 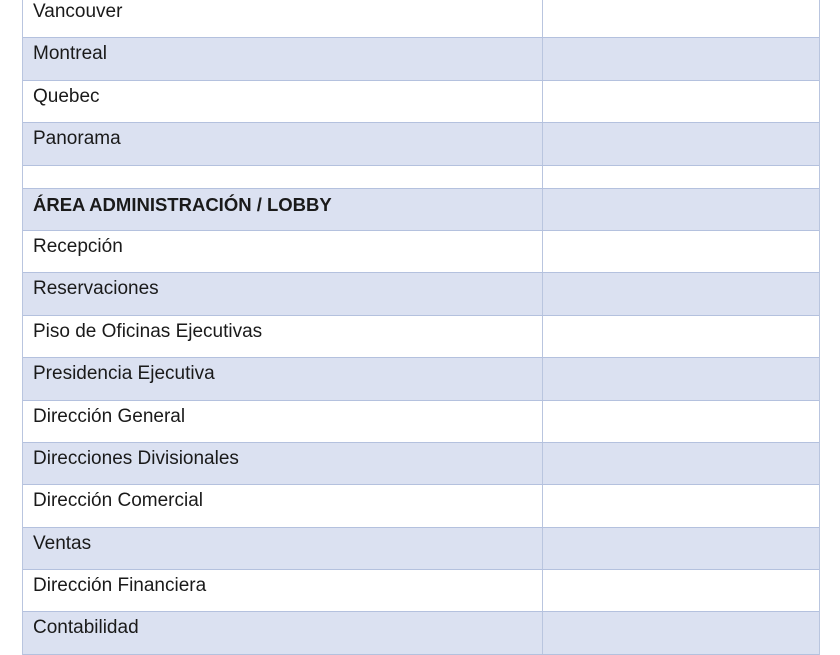 I want to click on table-row: Quebec, so click(x=421, y=102).